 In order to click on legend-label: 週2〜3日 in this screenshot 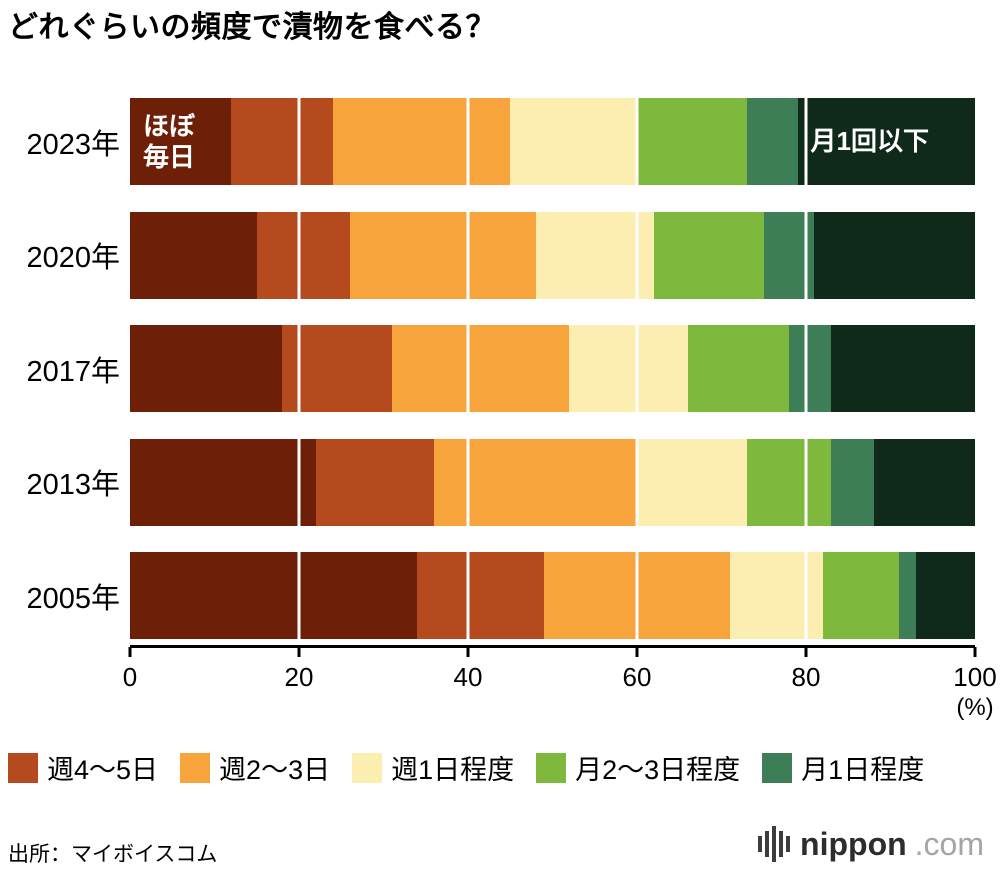, I will do `click(275, 770)`.